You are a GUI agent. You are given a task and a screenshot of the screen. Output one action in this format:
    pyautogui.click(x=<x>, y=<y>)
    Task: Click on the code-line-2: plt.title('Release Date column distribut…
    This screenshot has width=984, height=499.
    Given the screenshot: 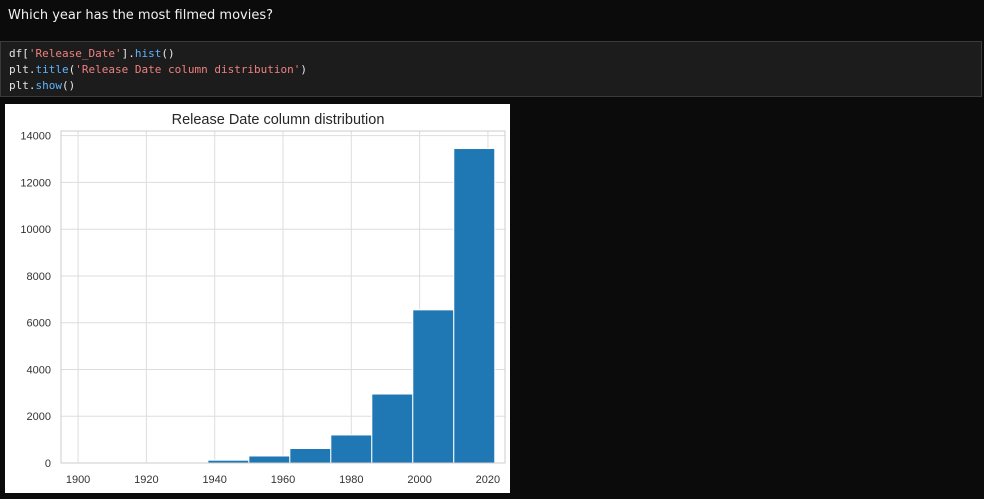 What is the action you would take?
    pyautogui.click(x=495, y=70)
    